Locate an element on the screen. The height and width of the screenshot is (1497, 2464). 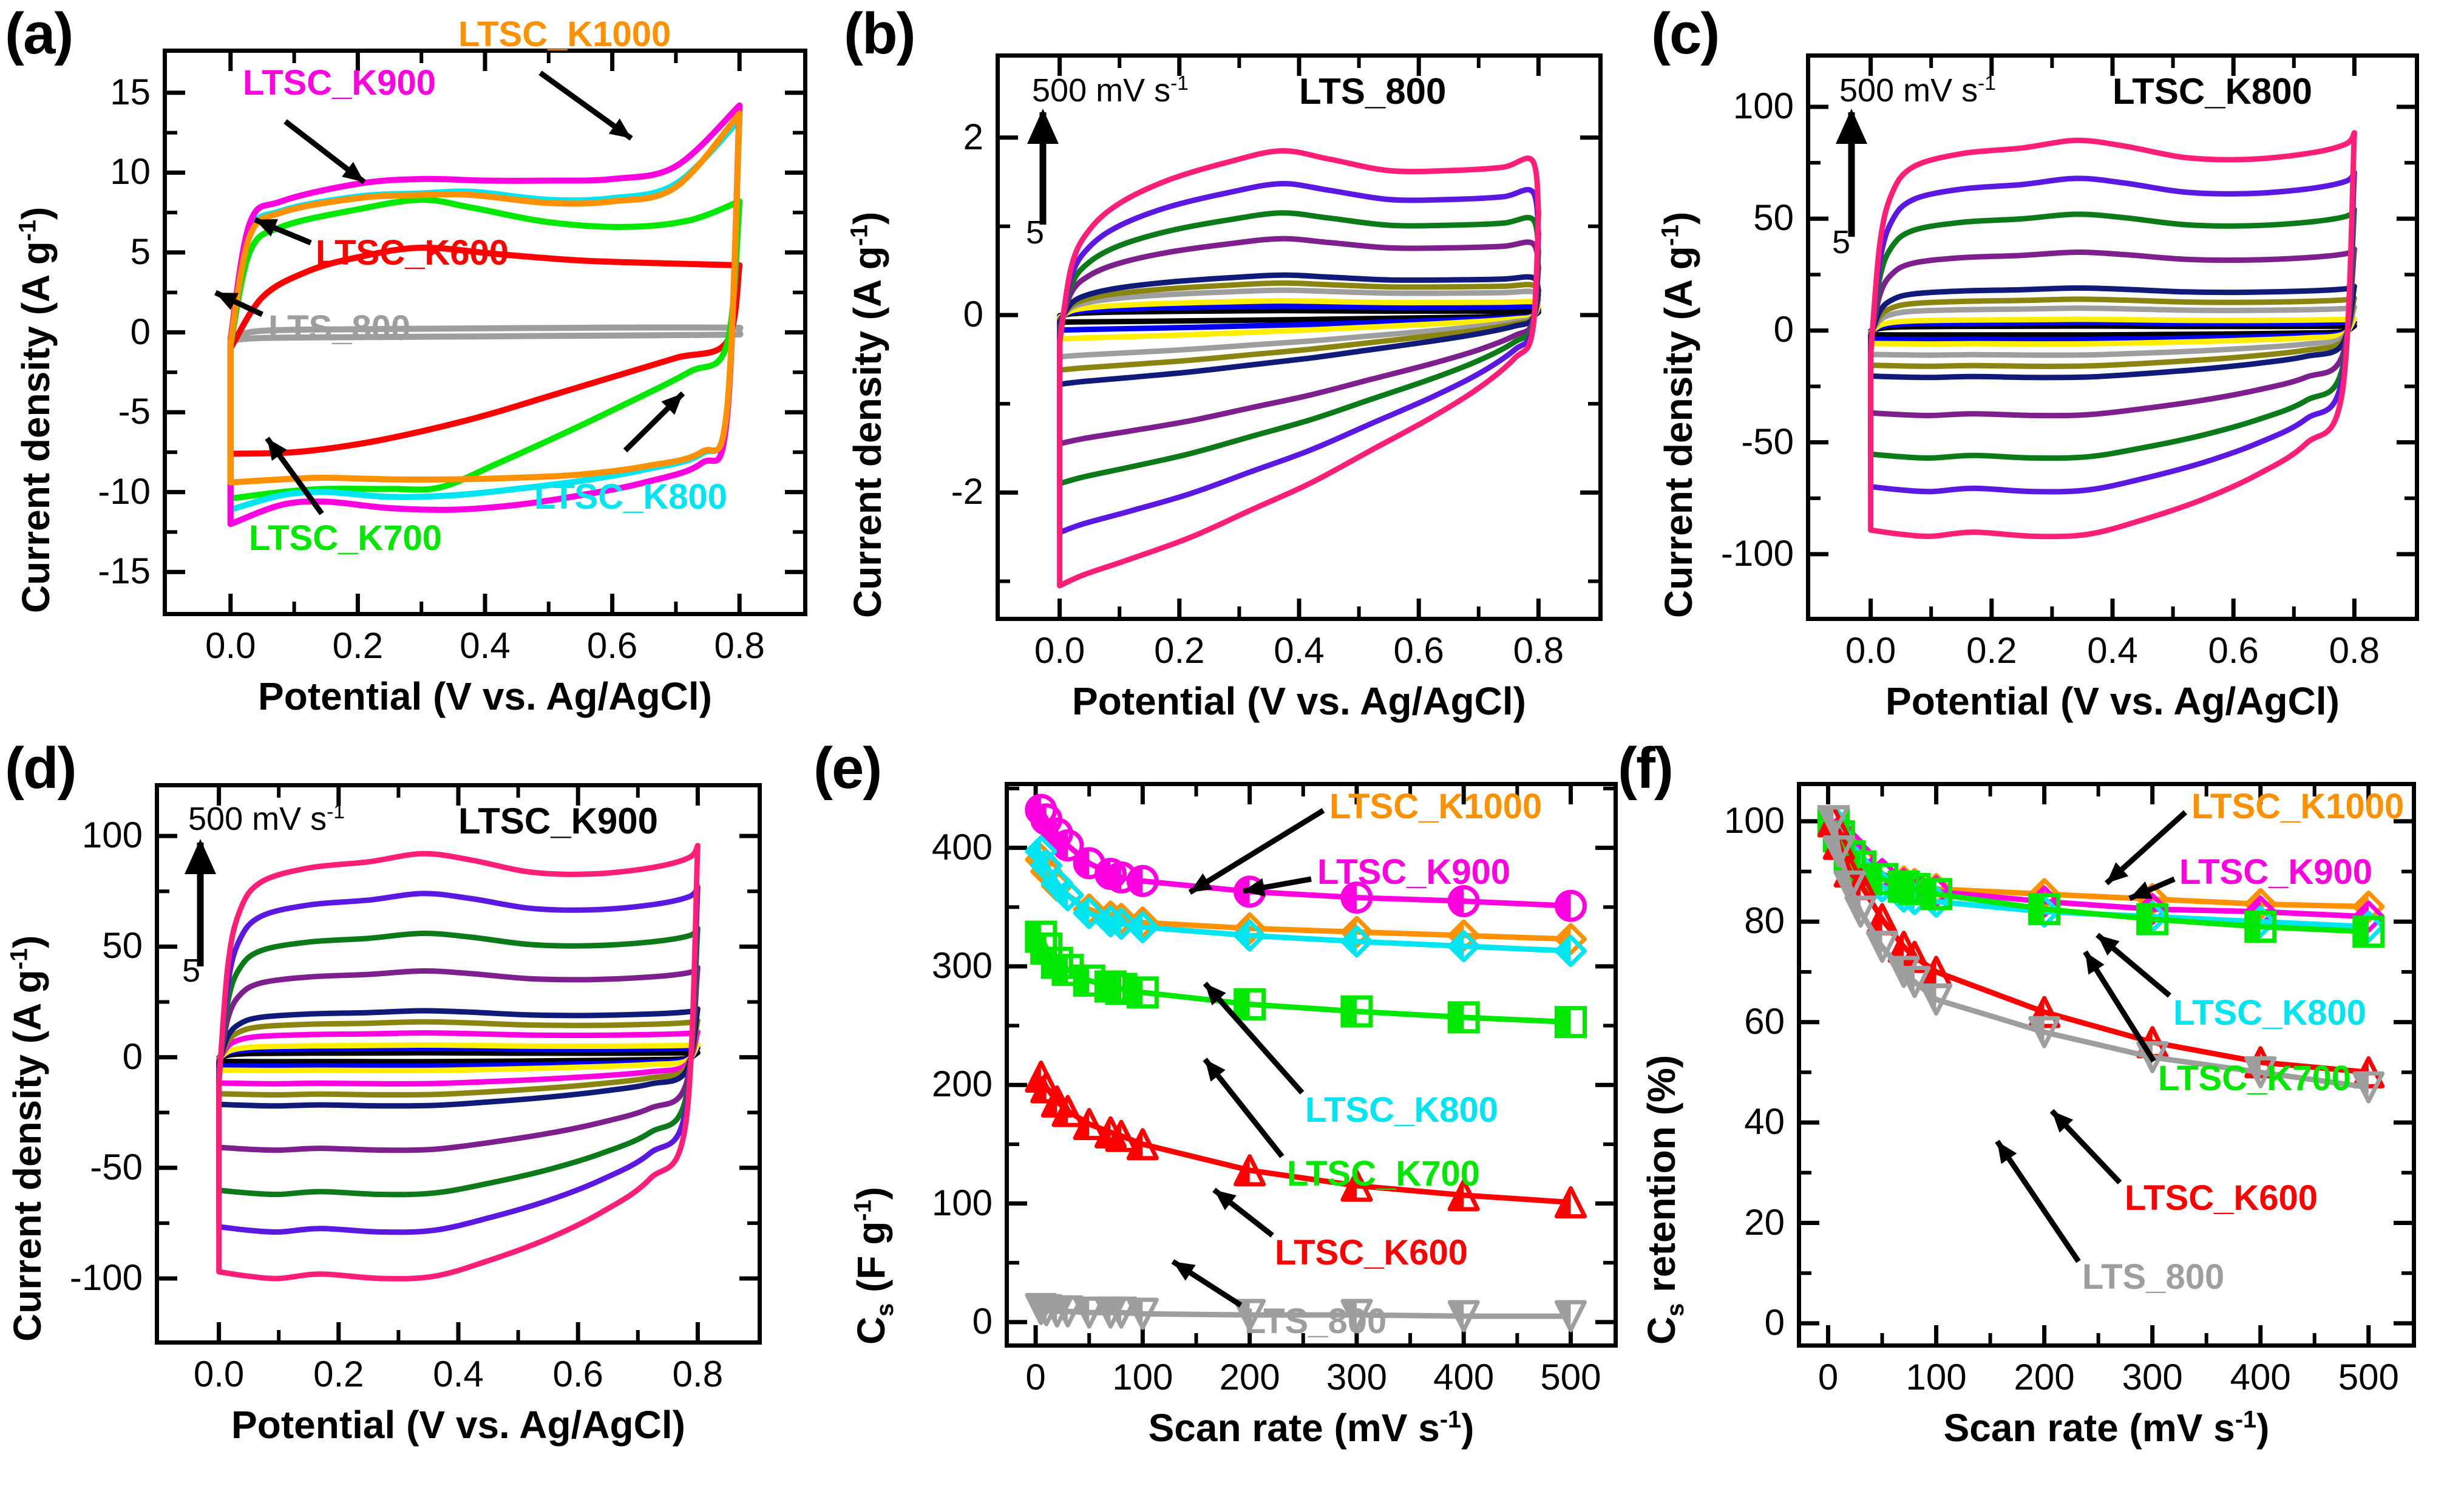
plot-area-d is located at coordinates (458, 1064).